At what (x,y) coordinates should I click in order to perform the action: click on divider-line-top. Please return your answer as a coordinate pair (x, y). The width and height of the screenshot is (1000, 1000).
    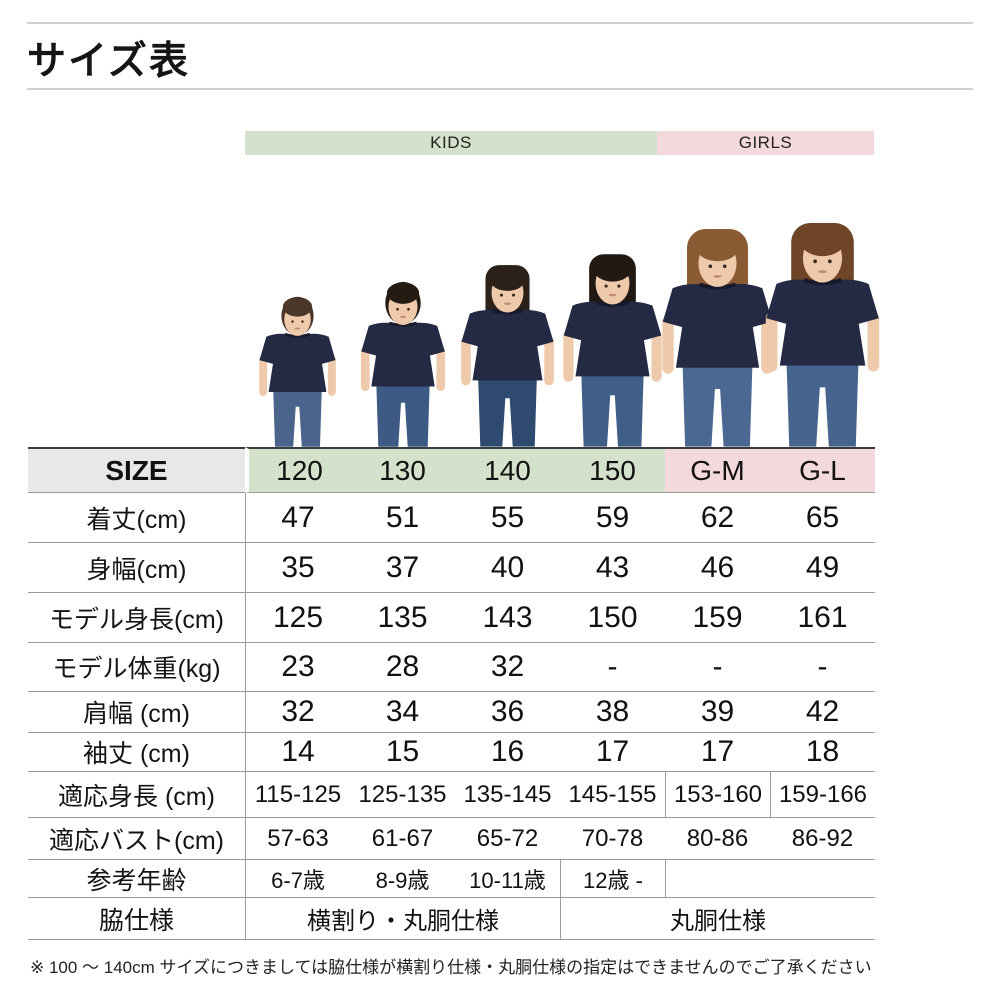
    Looking at the image, I should click on (500, 23).